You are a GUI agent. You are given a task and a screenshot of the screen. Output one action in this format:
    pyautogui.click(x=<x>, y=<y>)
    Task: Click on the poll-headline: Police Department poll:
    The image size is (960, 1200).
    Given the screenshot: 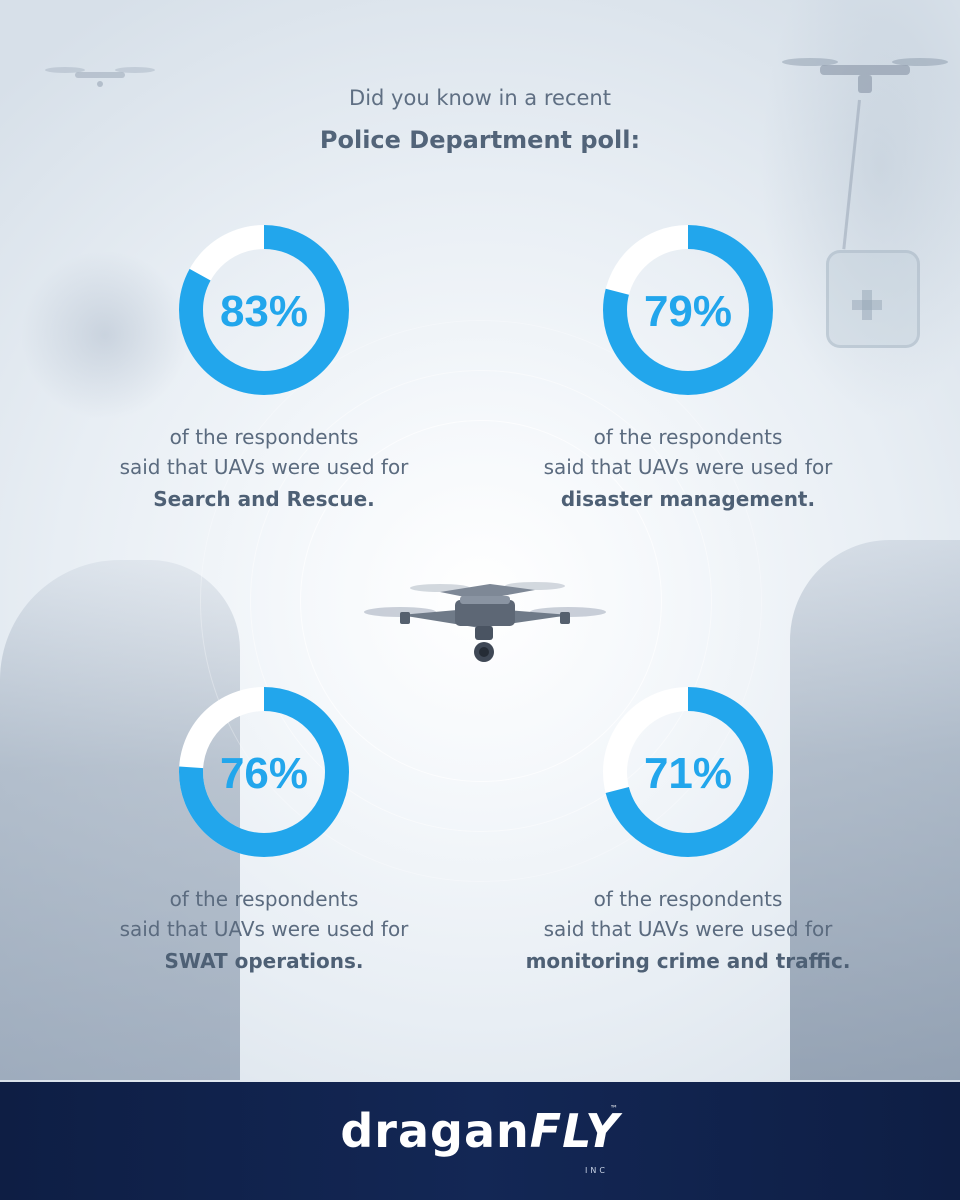 What is the action you would take?
    pyautogui.click(x=480, y=140)
    